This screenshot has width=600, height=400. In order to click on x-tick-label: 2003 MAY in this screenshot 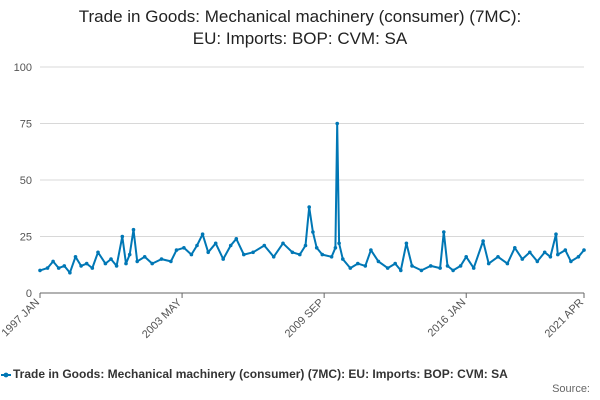, I will do `click(162, 318)`.